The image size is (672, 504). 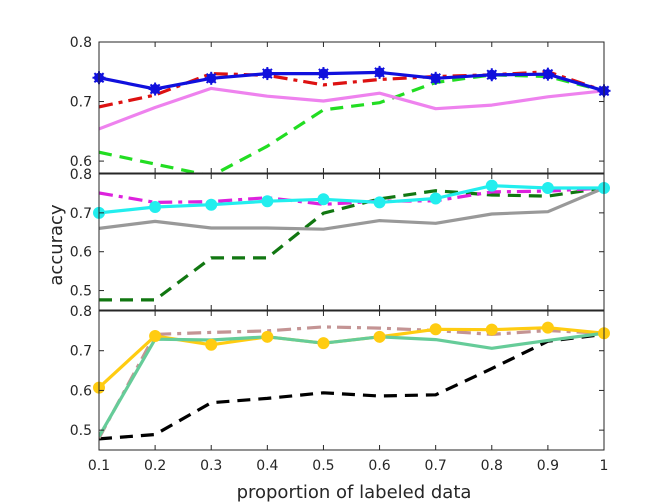 I want to click on middle-ytick-label: 0.7, so click(x=81, y=214).